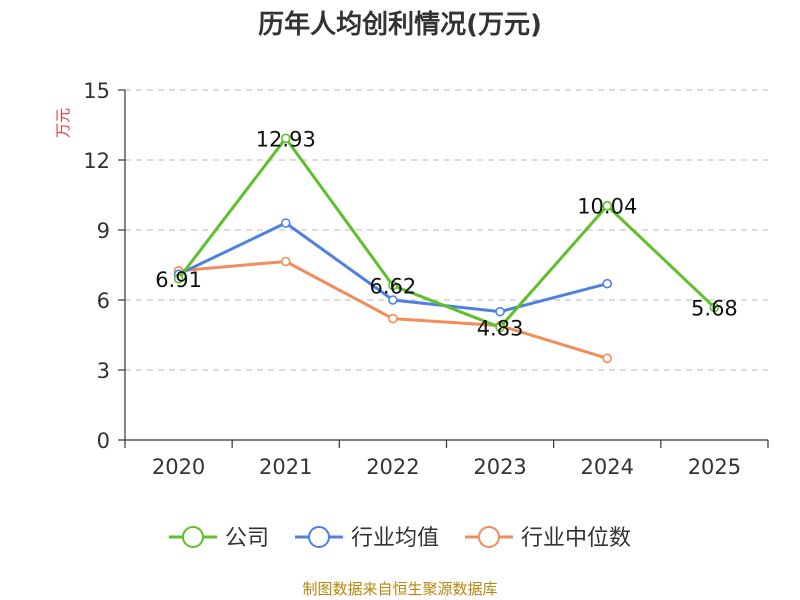 The width and height of the screenshot is (800, 600). Describe the element at coordinates (103, 231) in the screenshot. I see `y-tick-label: 9` at that location.